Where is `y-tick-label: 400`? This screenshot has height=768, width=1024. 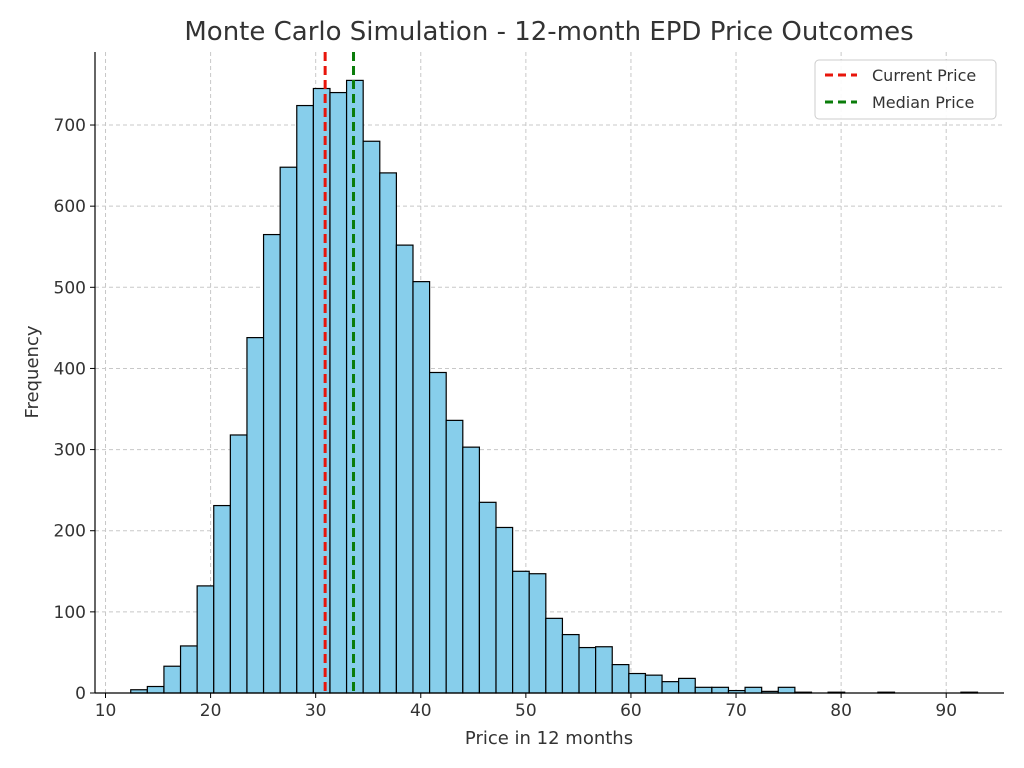 y-tick-label: 400 is located at coordinates (70, 369).